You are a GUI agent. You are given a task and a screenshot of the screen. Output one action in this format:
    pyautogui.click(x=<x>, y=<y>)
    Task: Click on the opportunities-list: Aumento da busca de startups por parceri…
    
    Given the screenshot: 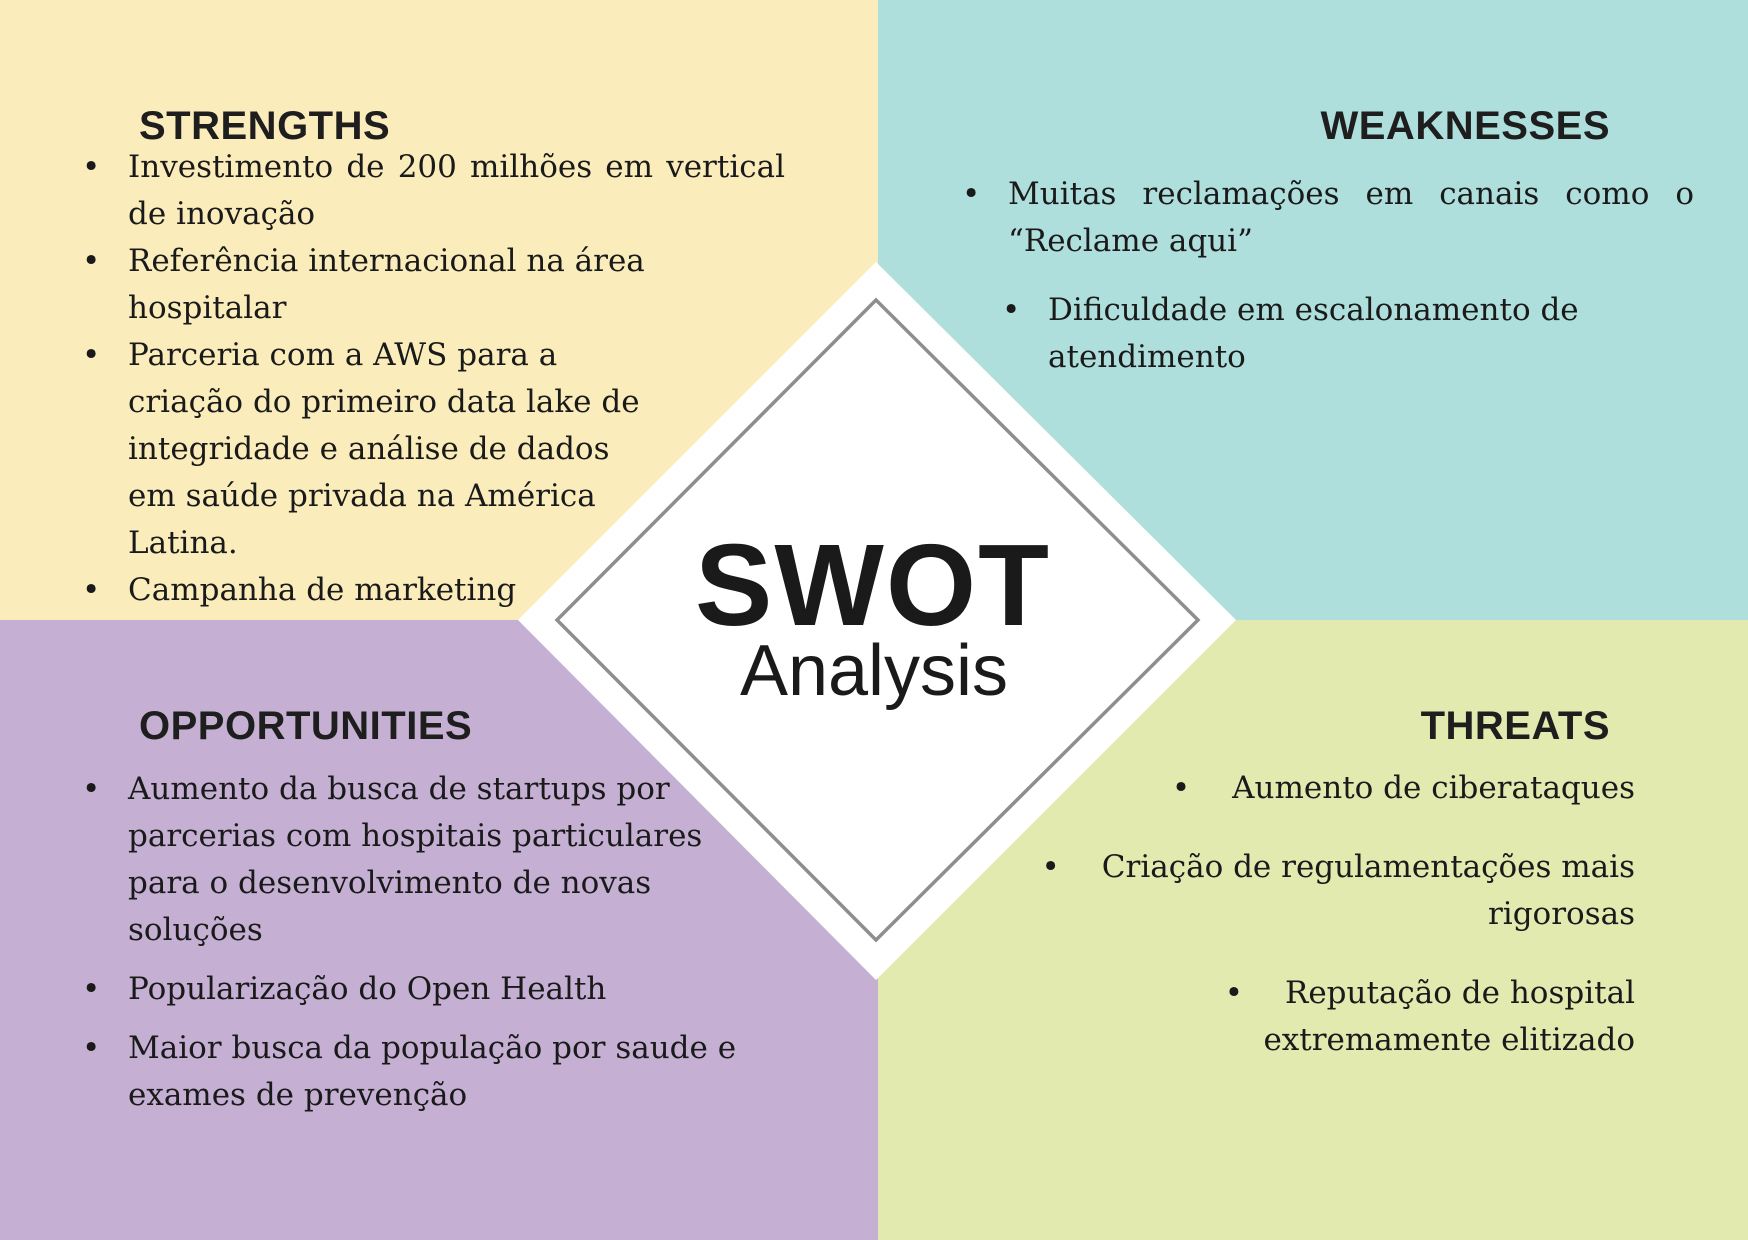 What is the action you would take?
    pyautogui.click(x=425, y=948)
    